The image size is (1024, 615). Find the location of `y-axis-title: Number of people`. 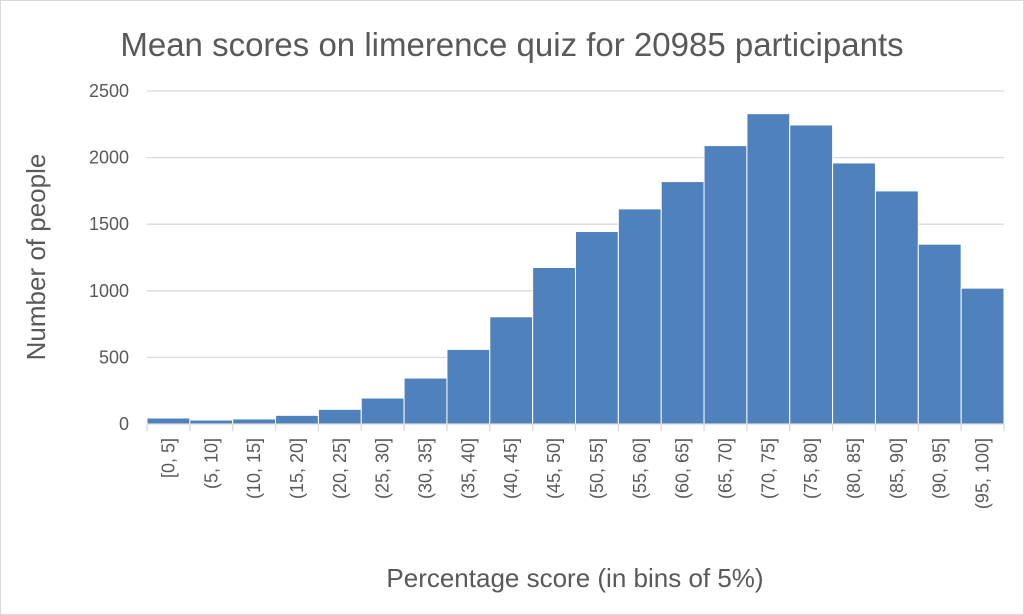

y-axis-title: Number of people is located at coordinates (36, 257).